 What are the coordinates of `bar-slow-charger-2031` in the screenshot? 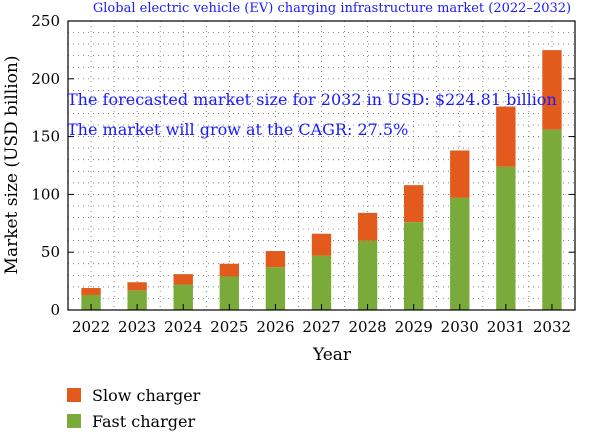 It's located at (506, 136).